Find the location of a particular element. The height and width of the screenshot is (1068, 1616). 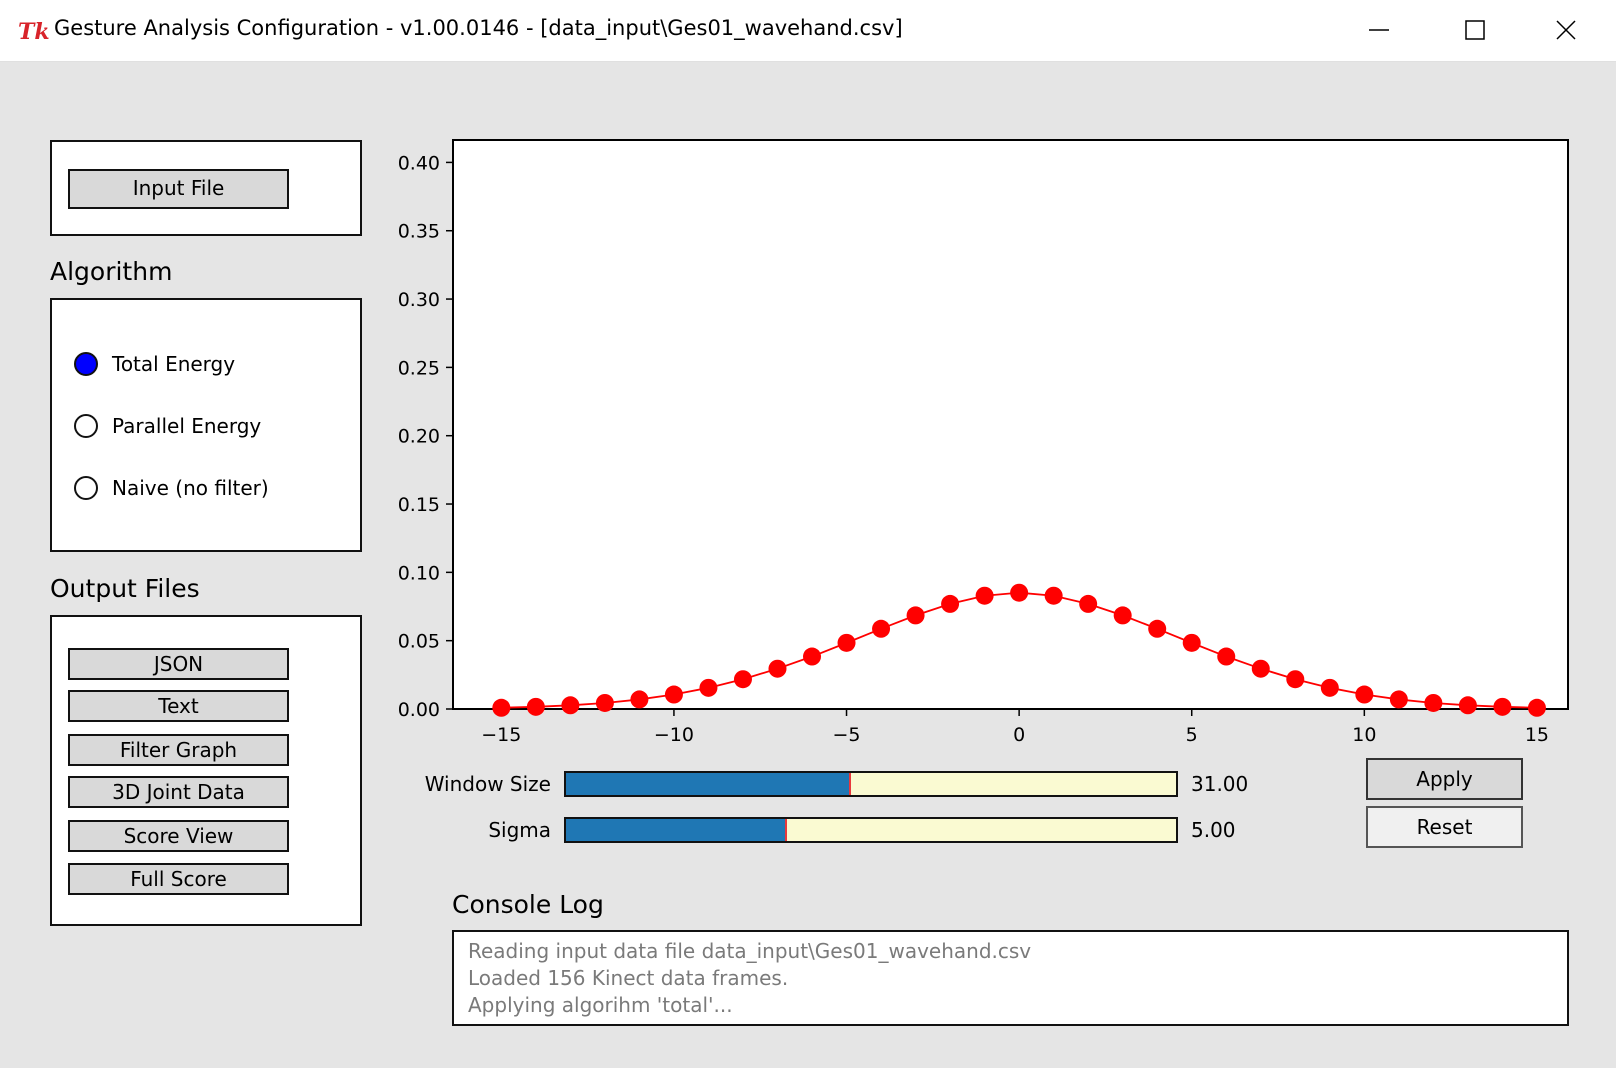

y-axis-ticks: 0.00 0.05 0.10 0.15 0.20 0.25 0.30 0.35 0.40 is located at coordinates (425, 436).